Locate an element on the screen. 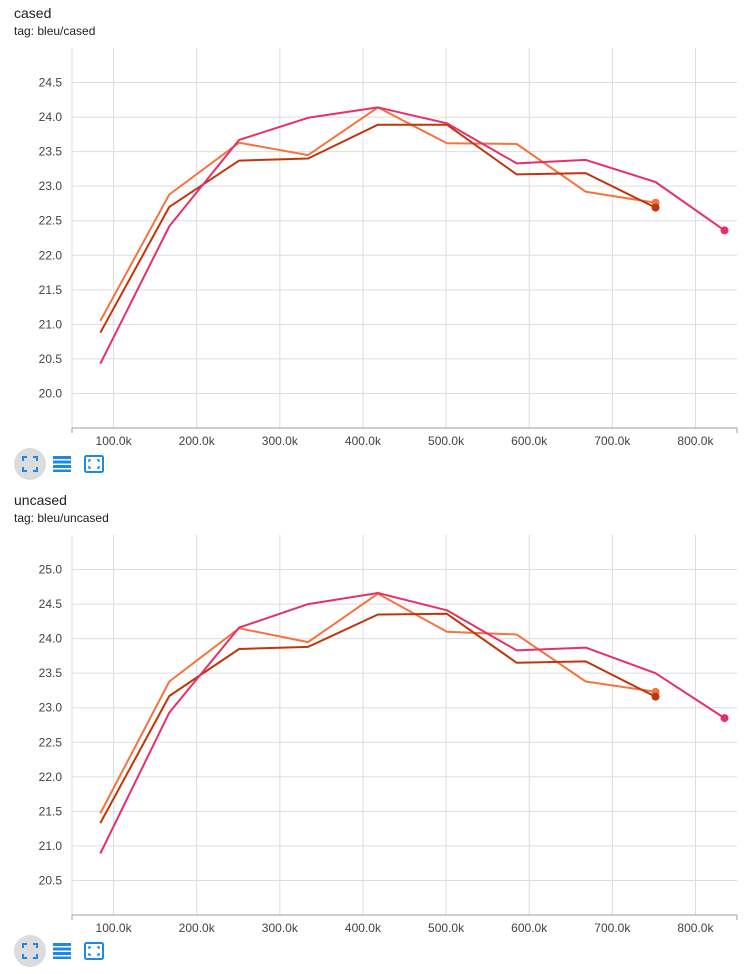 The height and width of the screenshot is (974, 749). card-tag: tag: bleu/uncased is located at coordinates (61, 518).